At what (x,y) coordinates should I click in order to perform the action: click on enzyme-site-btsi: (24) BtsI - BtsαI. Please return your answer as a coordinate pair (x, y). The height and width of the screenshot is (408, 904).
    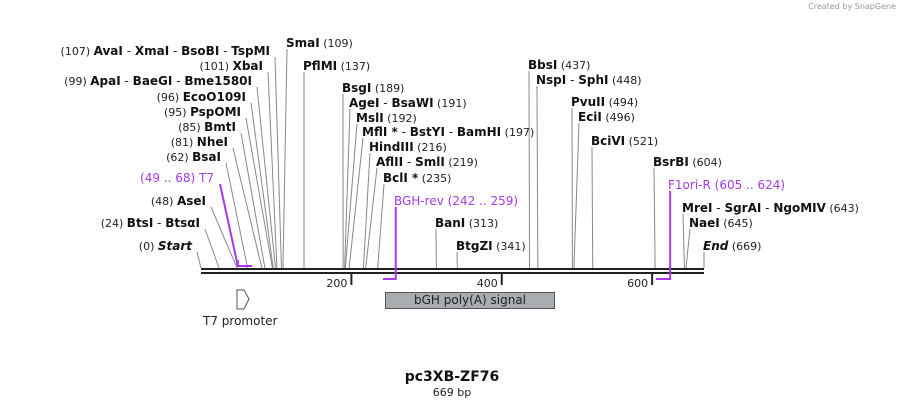
    Looking at the image, I should click on (160, 242).